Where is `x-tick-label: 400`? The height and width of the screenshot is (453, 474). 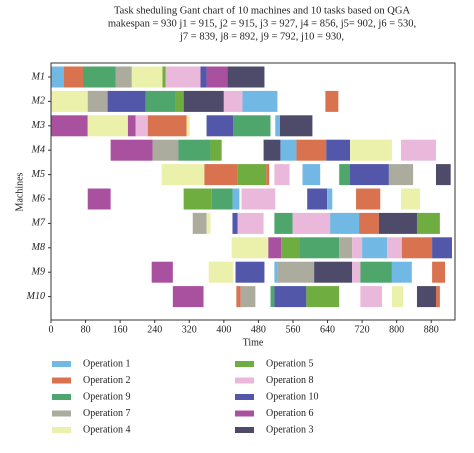 x-tick-label: 400 is located at coordinates (223, 329).